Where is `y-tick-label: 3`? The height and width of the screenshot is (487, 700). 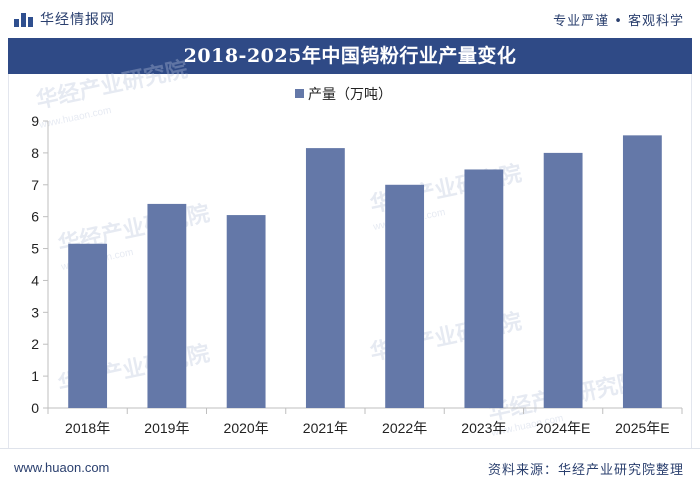 y-tick-label: 3 is located at coordinates (35, 312).